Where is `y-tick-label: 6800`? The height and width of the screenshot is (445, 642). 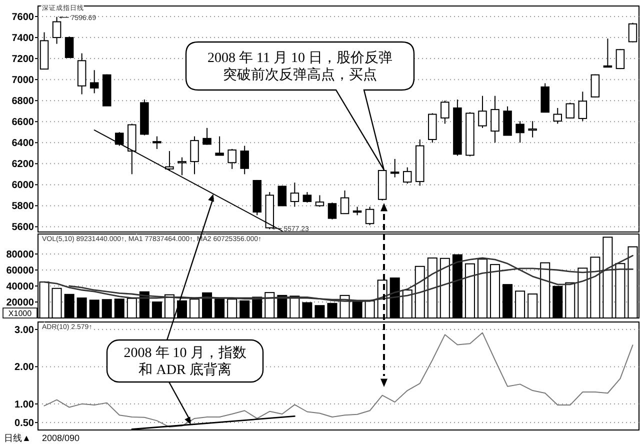 y-tick-label: 6800 is located at coordinates (23, 102).